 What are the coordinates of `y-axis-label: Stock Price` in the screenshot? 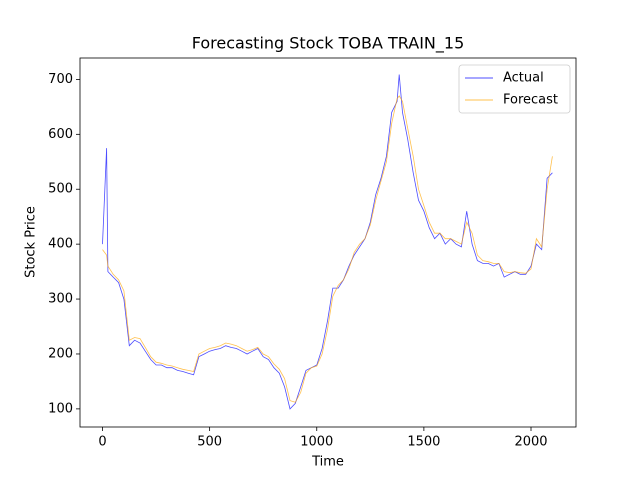 It's located at (31, 242).